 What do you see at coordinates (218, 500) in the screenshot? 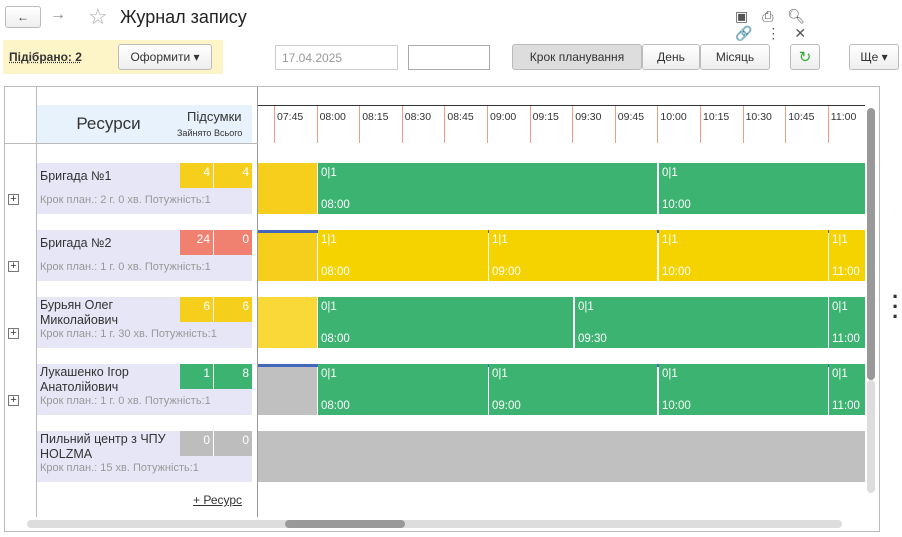
I see `add-resource: + Ресурс` at bounding box center [218, 500].